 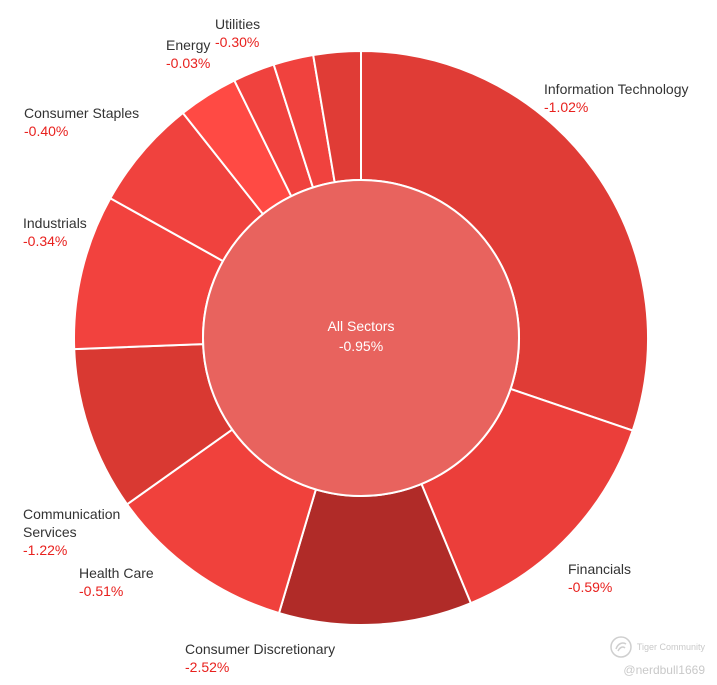 What do you see at coordinates (55, 223) in the screenshot?
I see `sector-name: Industrials` at bounding box center [55, 223].